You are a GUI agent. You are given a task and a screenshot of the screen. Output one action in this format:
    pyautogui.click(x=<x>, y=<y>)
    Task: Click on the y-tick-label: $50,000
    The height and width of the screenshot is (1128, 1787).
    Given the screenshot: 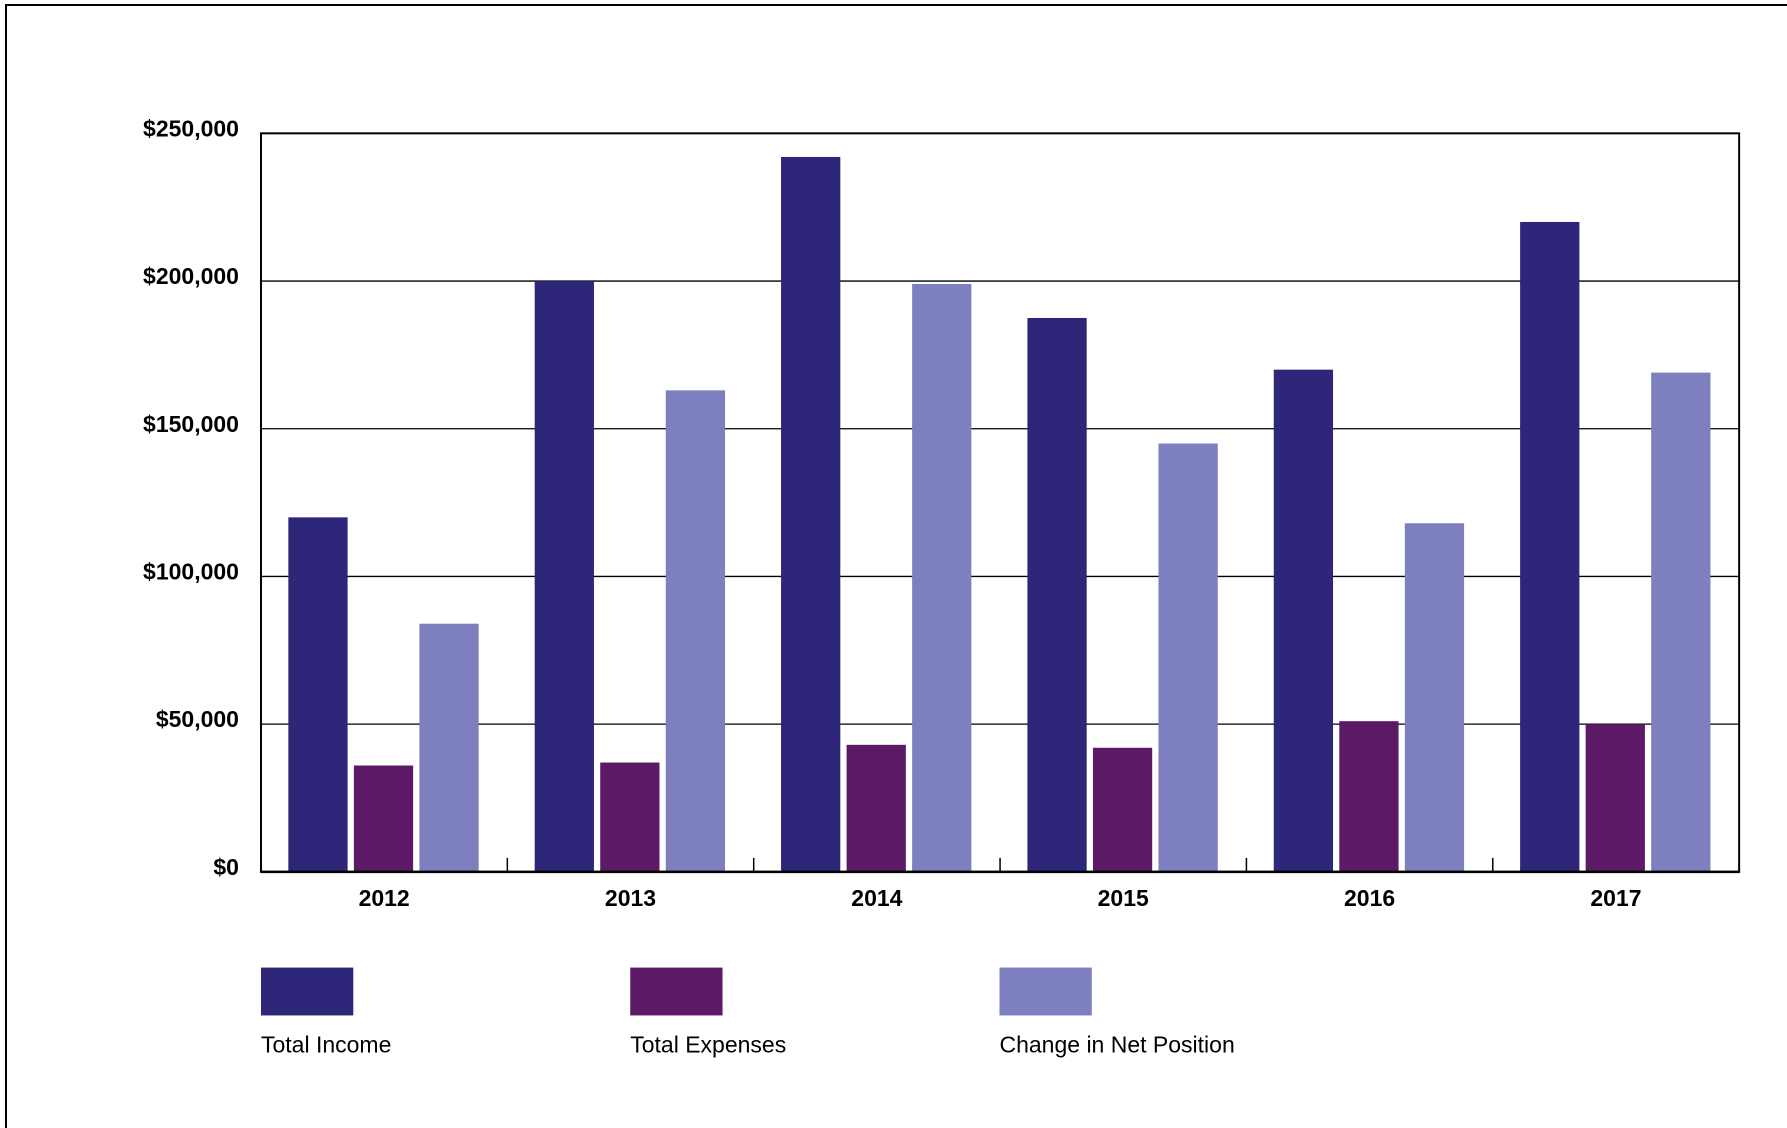 What is the action you would take?
    pyautogui.click(x=197, y=719)
    